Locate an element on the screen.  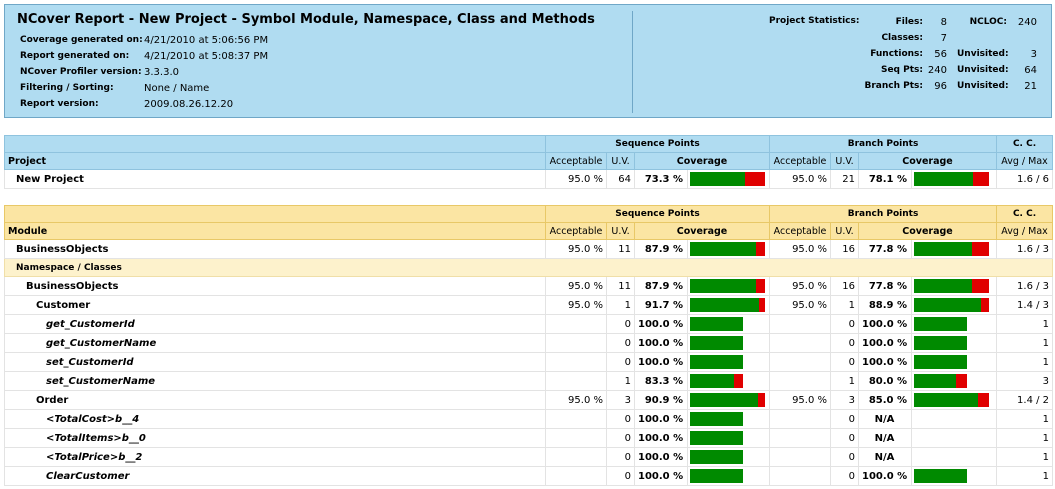
method-row: get_CustomerId 0 100.0 % 0 100.0 % 1 is located at coordinates (529, 324).